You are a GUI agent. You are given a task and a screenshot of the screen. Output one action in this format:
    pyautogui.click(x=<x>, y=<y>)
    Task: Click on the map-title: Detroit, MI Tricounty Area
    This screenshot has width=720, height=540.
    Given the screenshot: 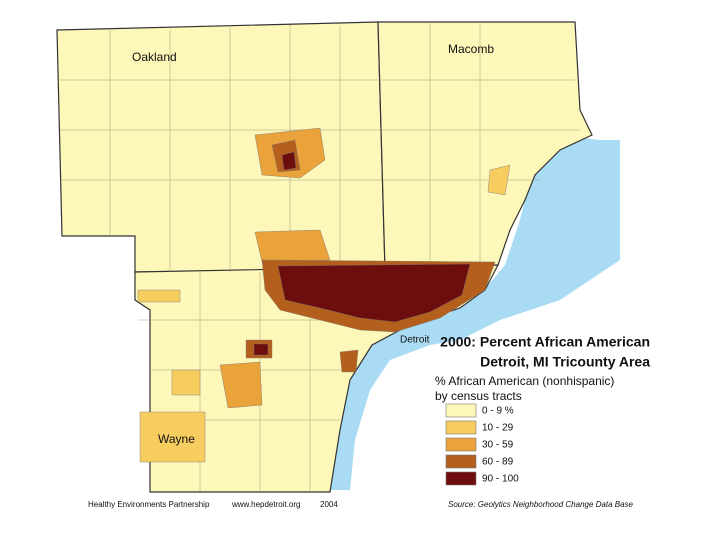 What is the action you would take?
    pyautogui.click(x=565, y=362)
    